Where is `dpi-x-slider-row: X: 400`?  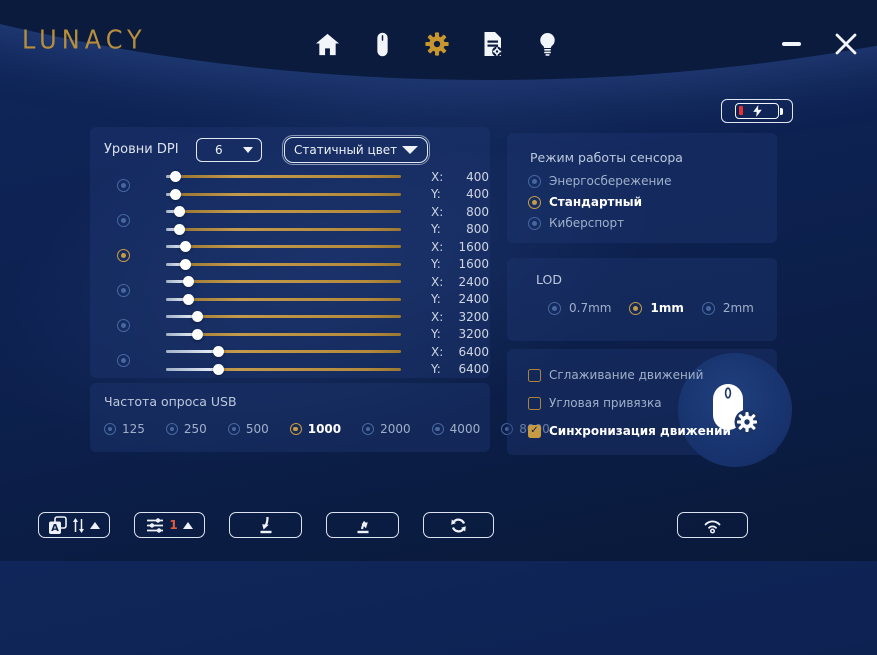
dpi-x-slider-row: X: 400 is located at coordinates (328, 177).